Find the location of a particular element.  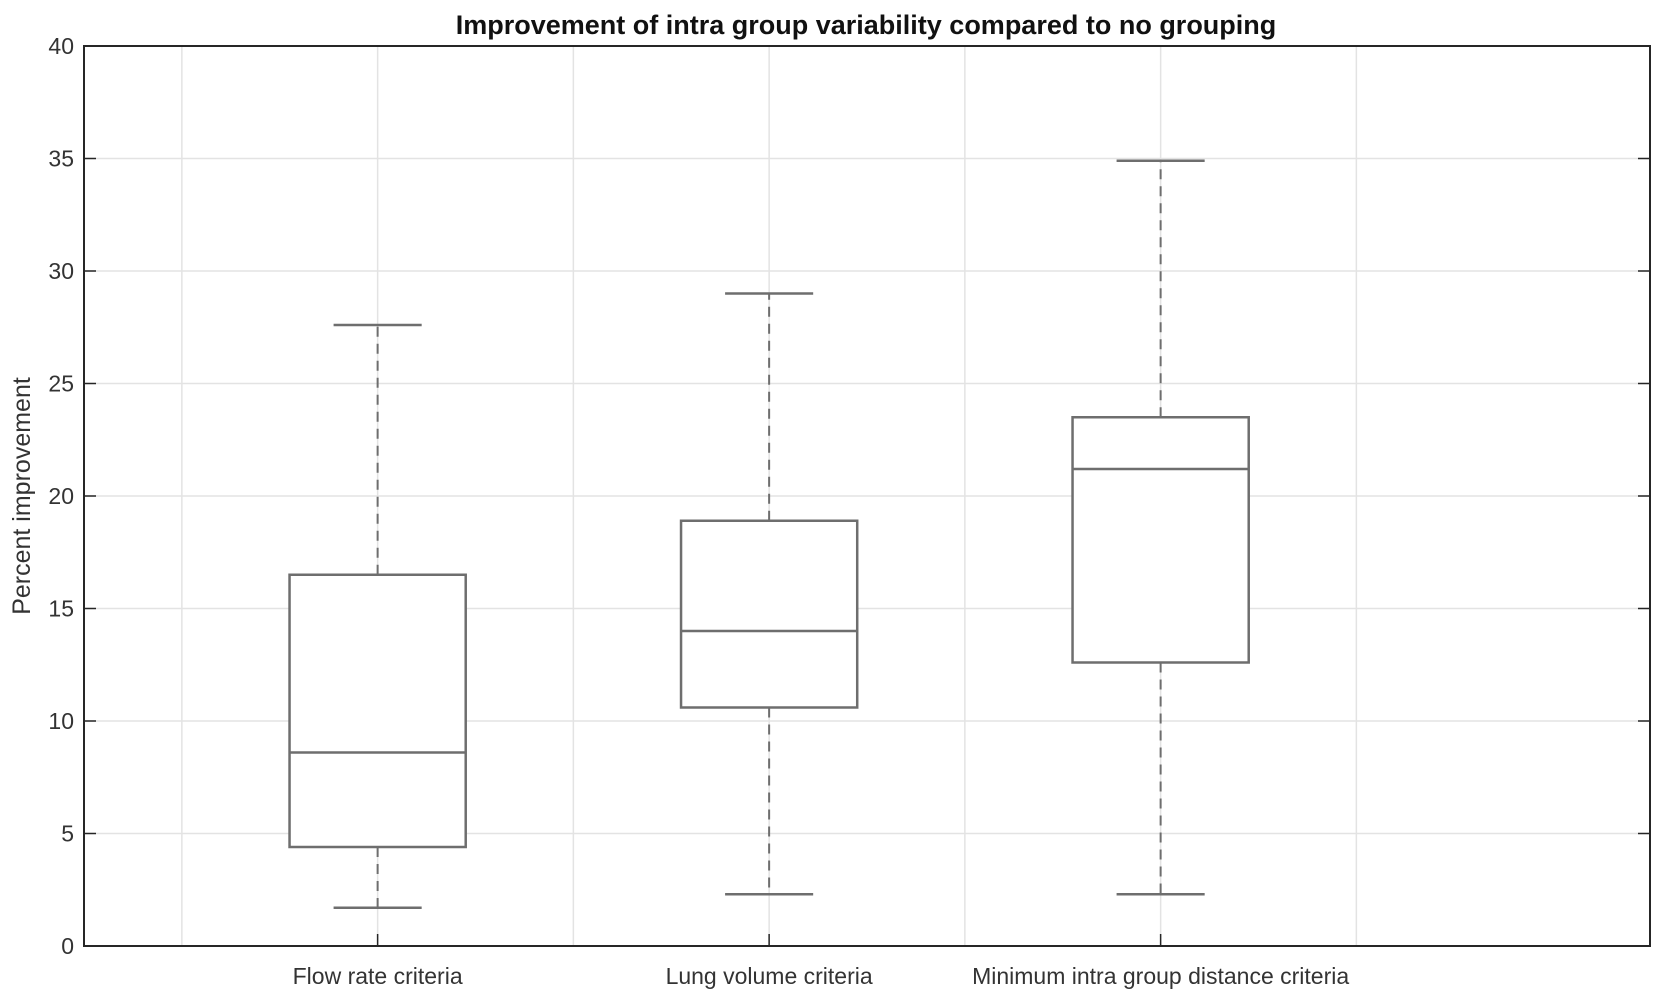

y-tick-label: 5 is located at coordinates (67, 834).